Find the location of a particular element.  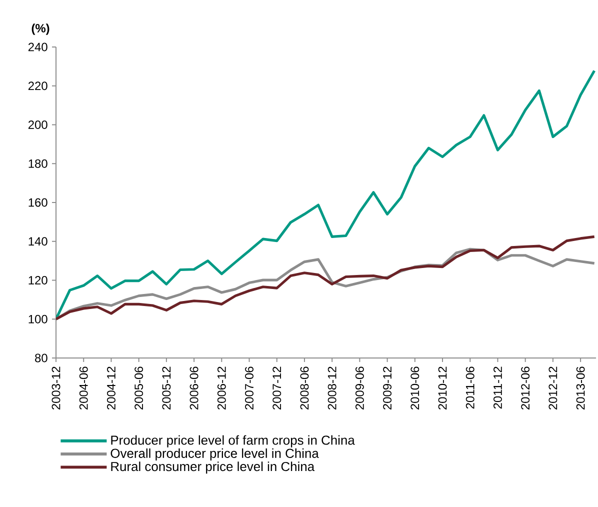

x-tick-label: 2011-06 is located at coordinates (470, 387).